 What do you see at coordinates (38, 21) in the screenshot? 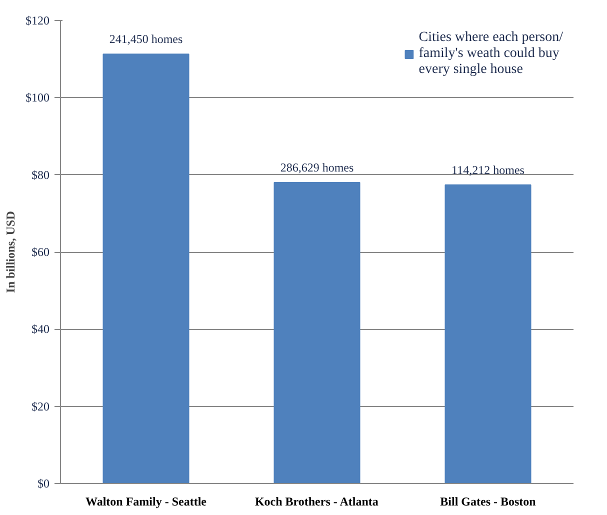
I see `y-tick-label: $120` at bounding box center [38, 21].